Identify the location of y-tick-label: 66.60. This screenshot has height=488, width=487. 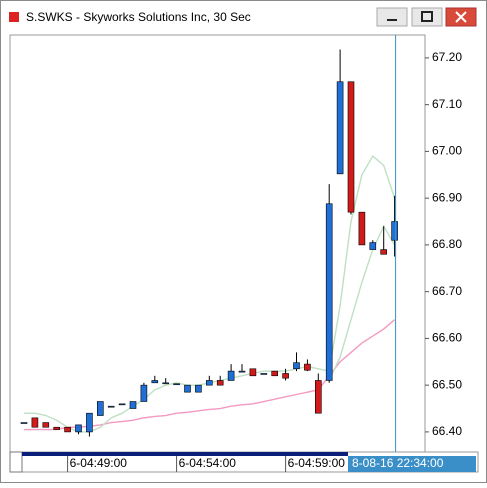
(447, 338).